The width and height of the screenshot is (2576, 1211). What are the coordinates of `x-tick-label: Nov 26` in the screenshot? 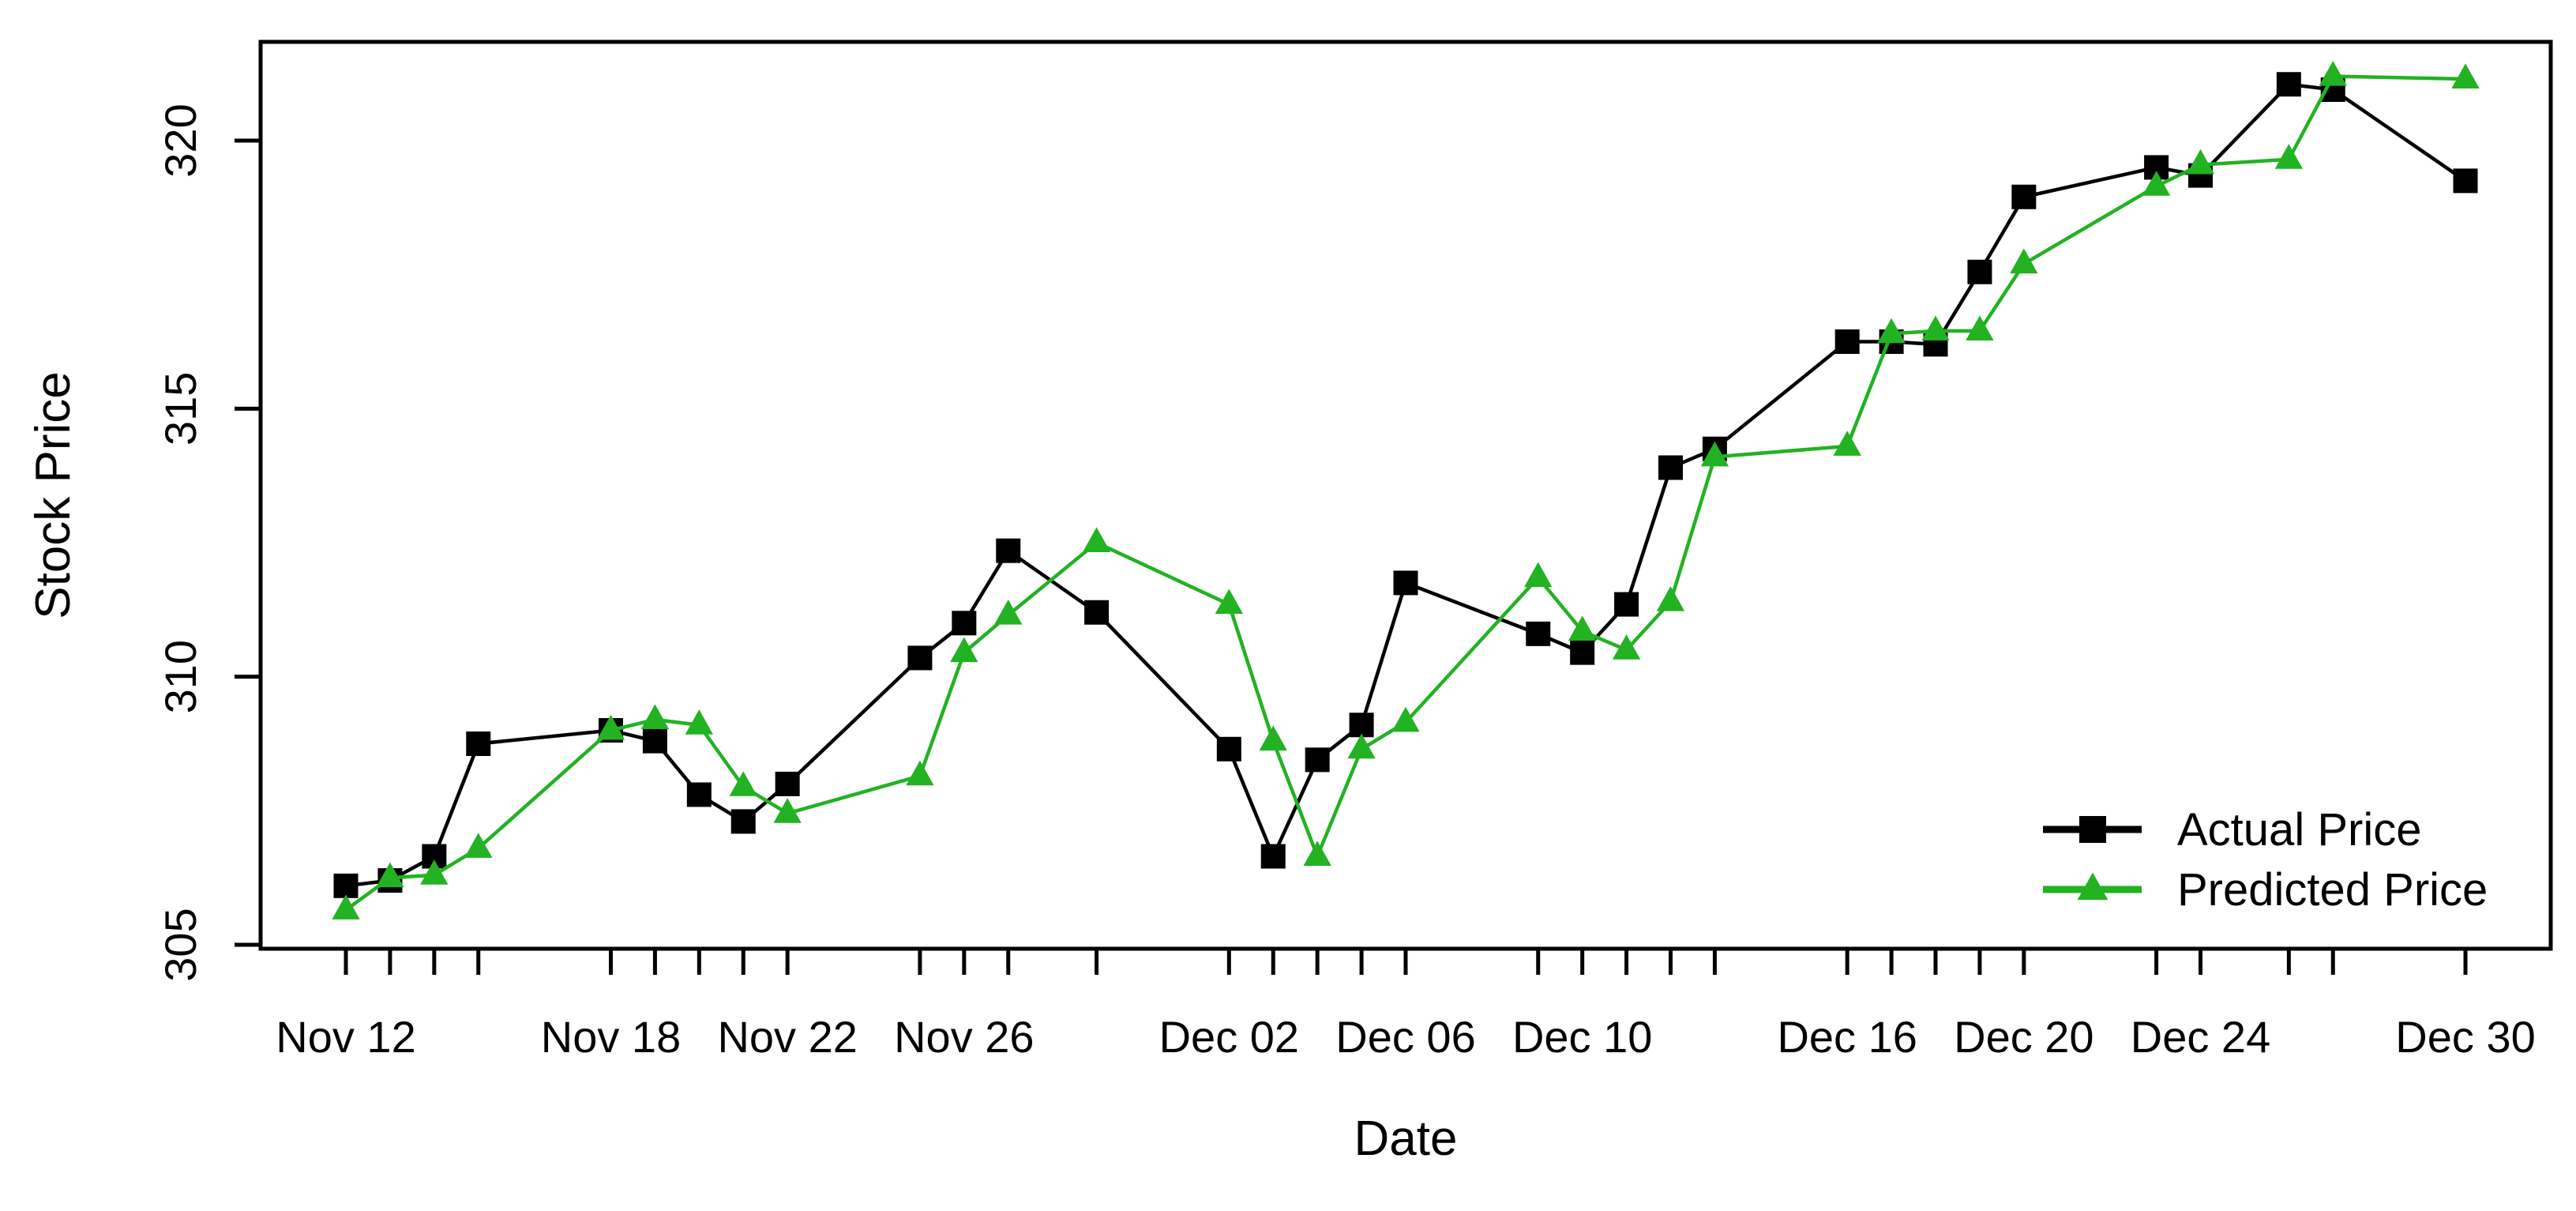 It's located at (964, 1037).